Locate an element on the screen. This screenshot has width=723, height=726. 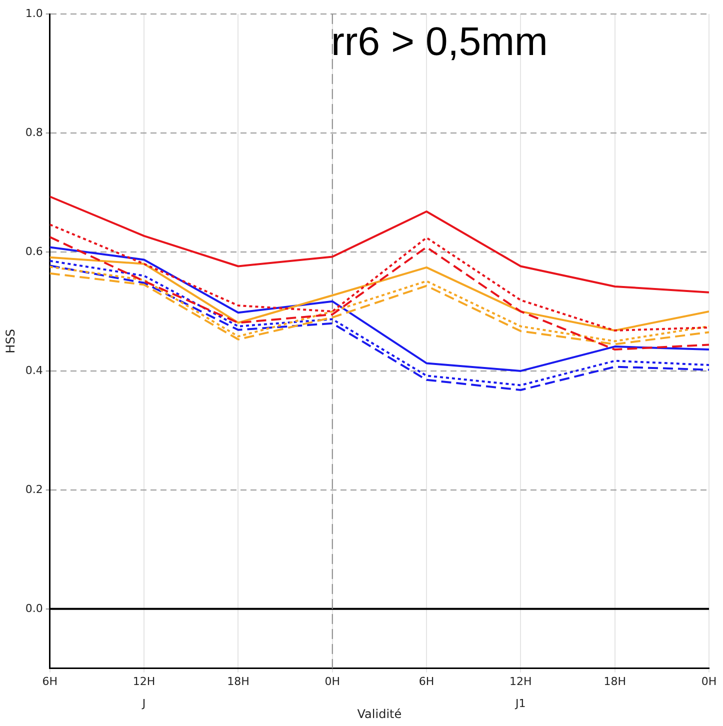
y-tick-label: 0.0 is located at coordinates (34, 608).